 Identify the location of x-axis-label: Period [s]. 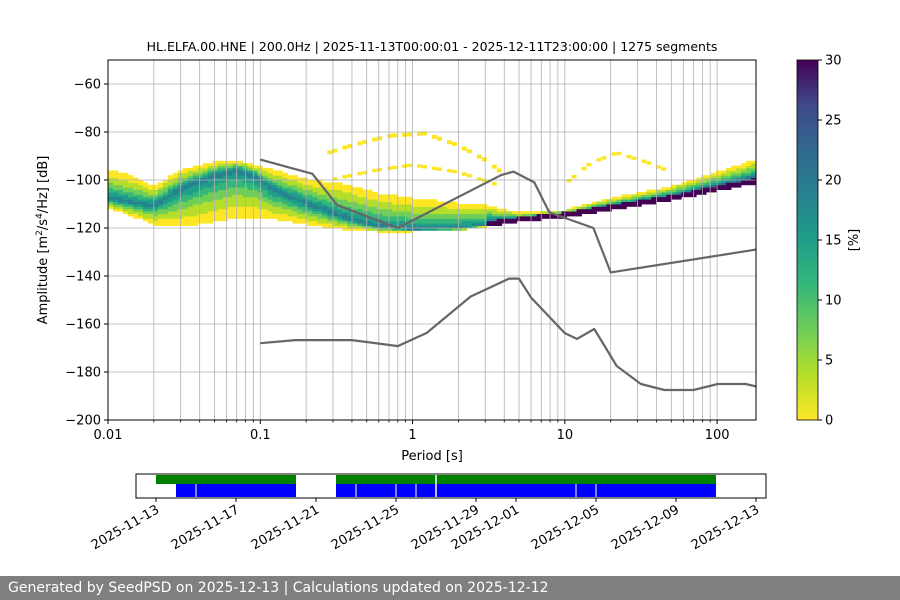
(432, 456).